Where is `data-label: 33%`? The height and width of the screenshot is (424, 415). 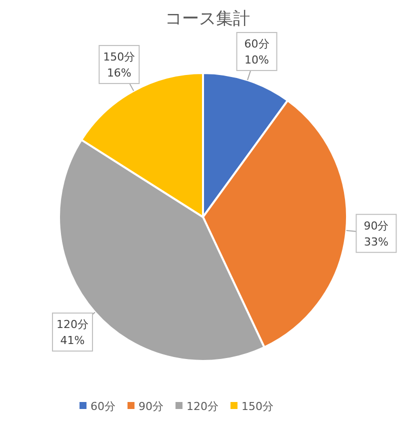 data-label: 33% is located at coordinates (376, 241).